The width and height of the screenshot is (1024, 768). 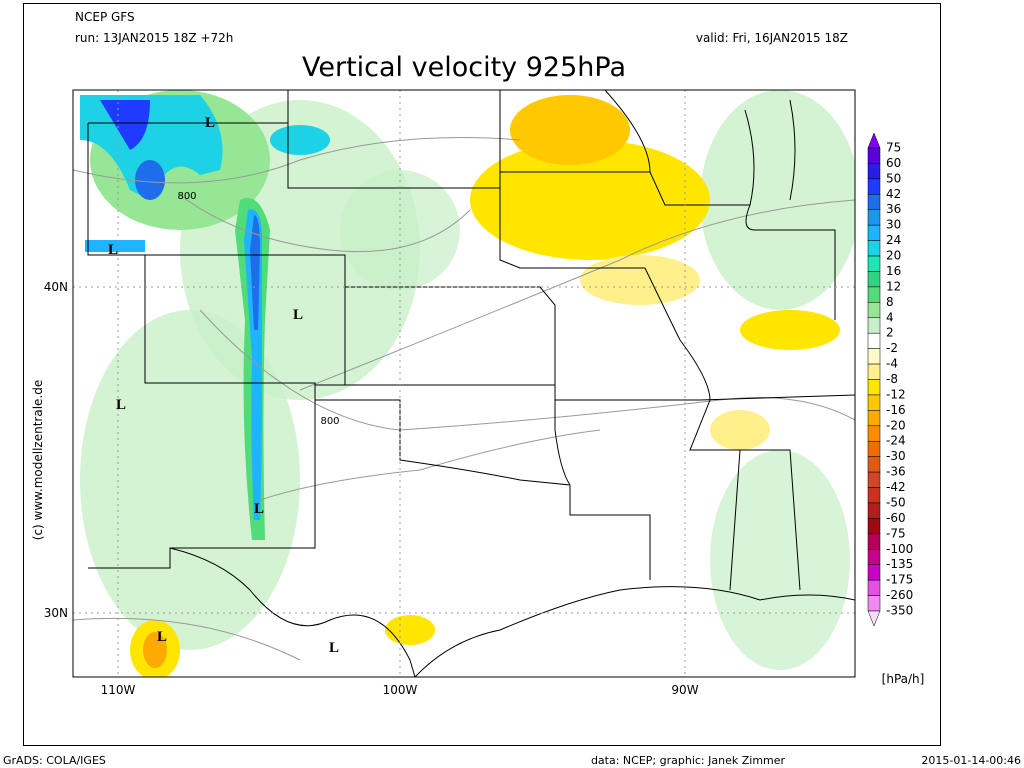 I want to click on colorbar-label: -4, so click(x=892, y=364).